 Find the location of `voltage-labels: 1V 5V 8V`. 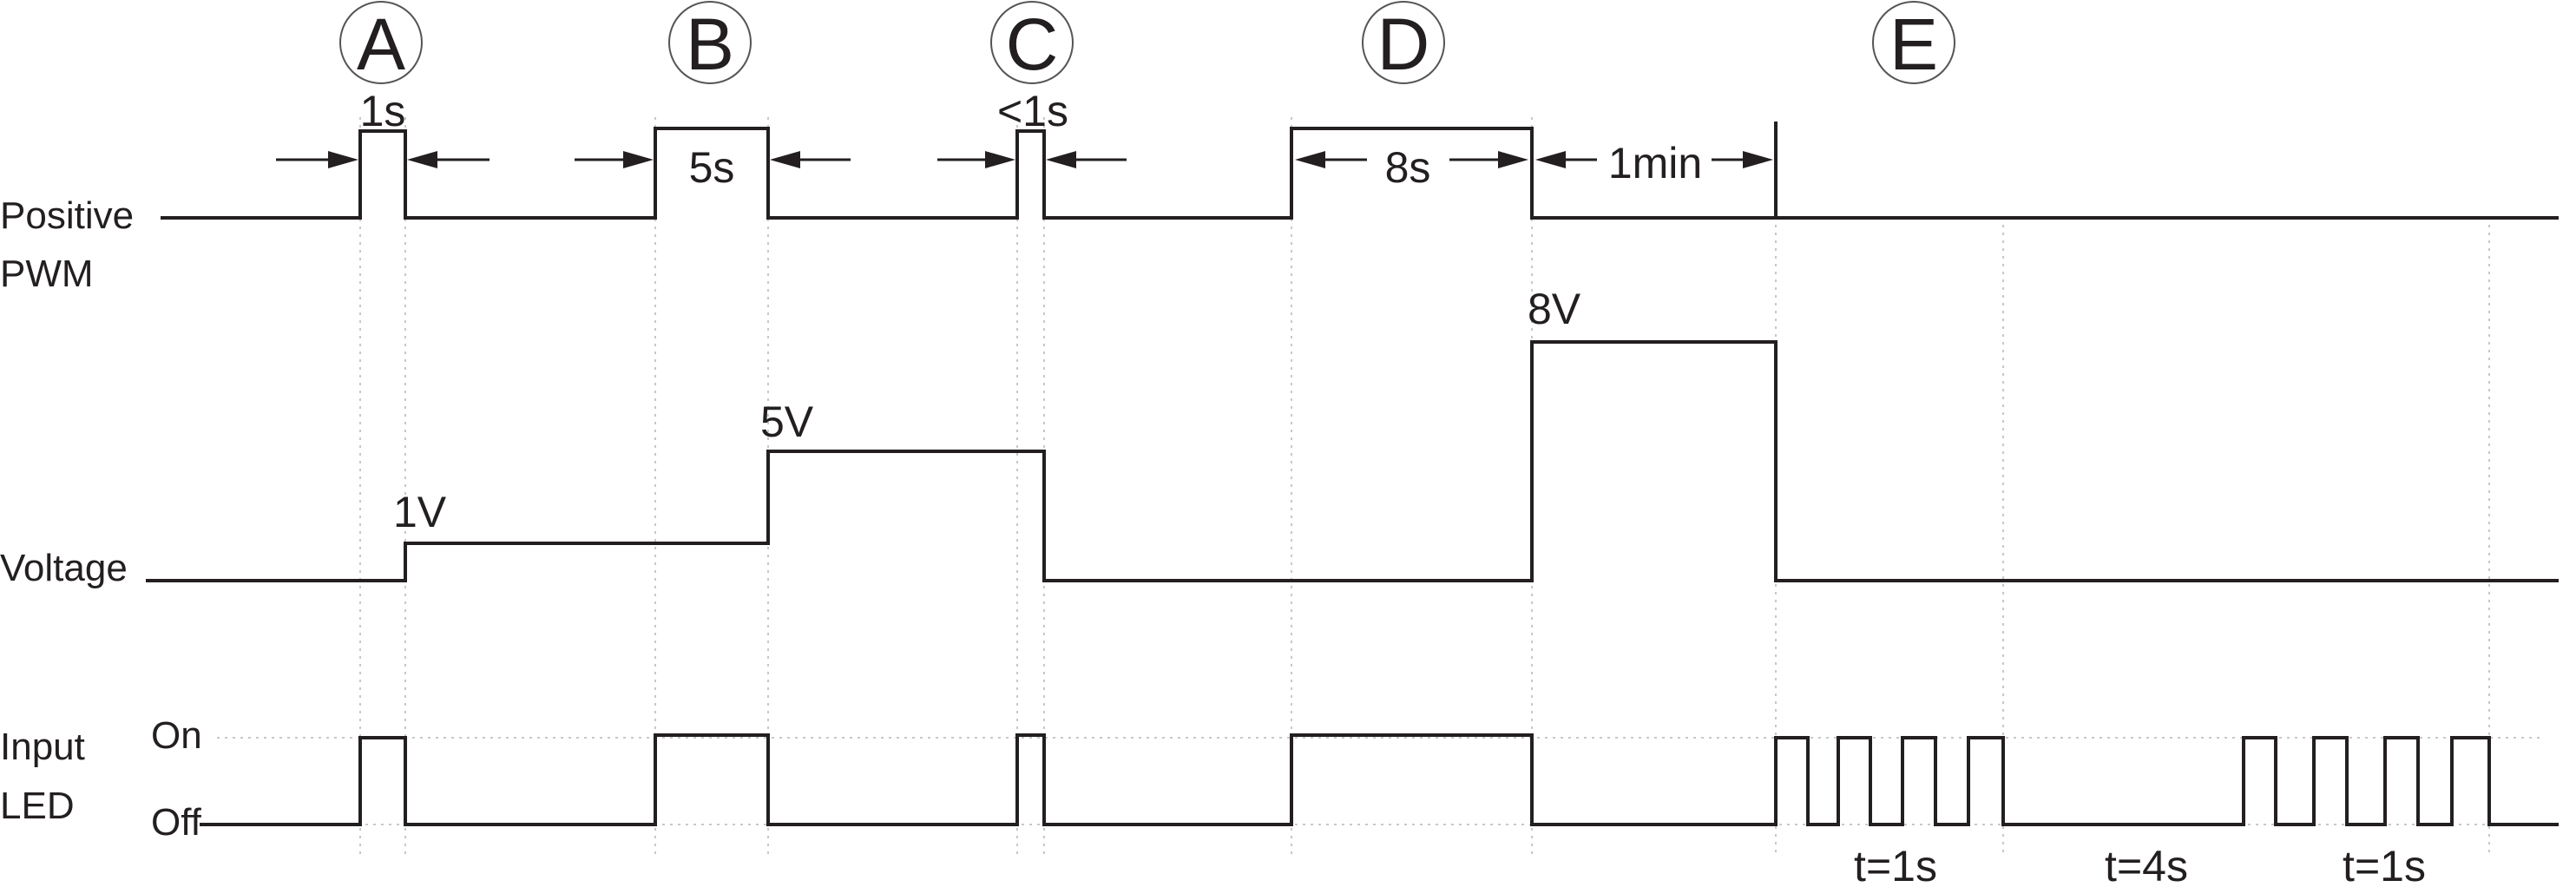

voltage-labels: 1V 5V 8V is located at coordinates (987, 410).